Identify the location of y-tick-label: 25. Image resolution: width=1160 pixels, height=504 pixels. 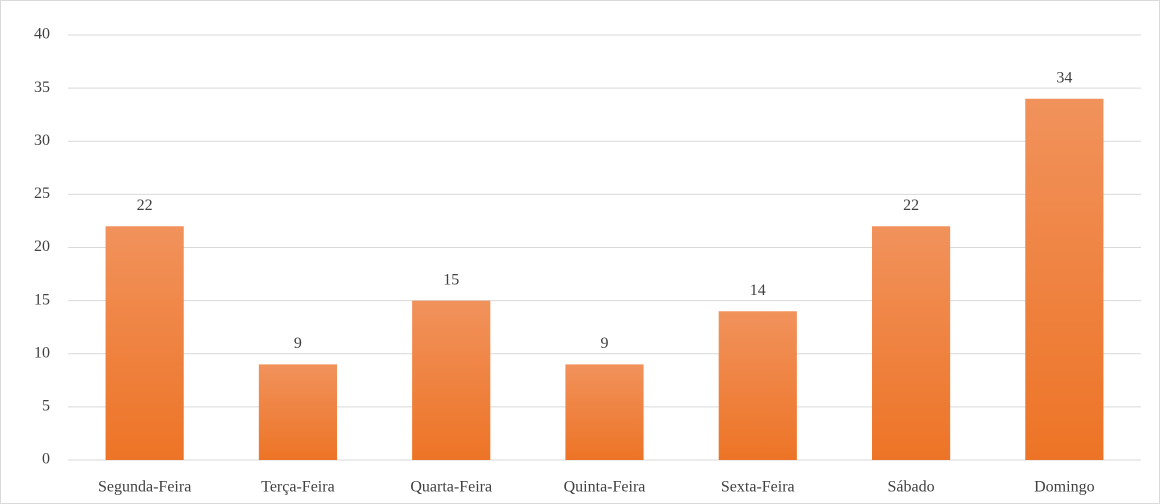
(42, 193).